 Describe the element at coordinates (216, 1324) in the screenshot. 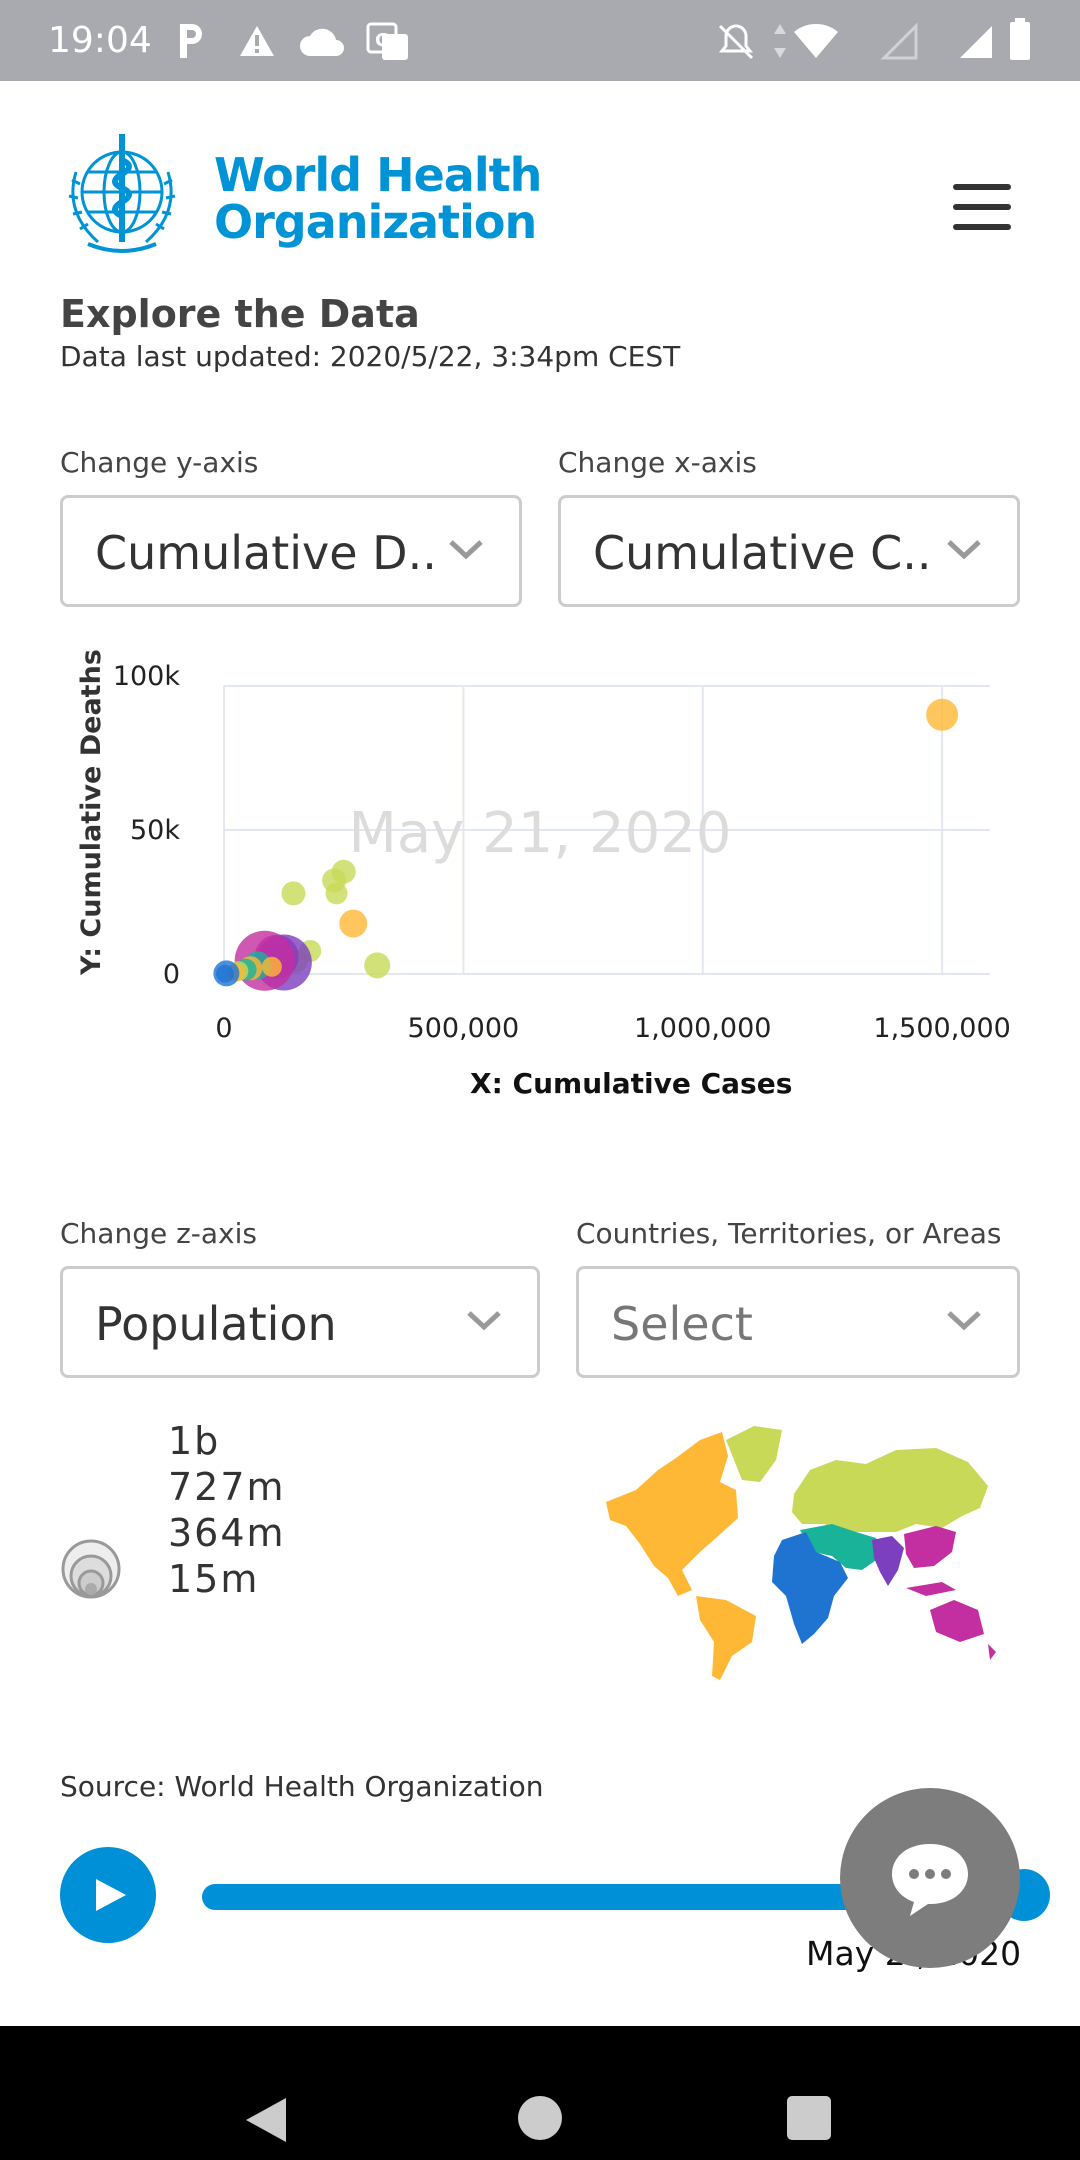

I see `z-axis-select-value: Population` at that location.